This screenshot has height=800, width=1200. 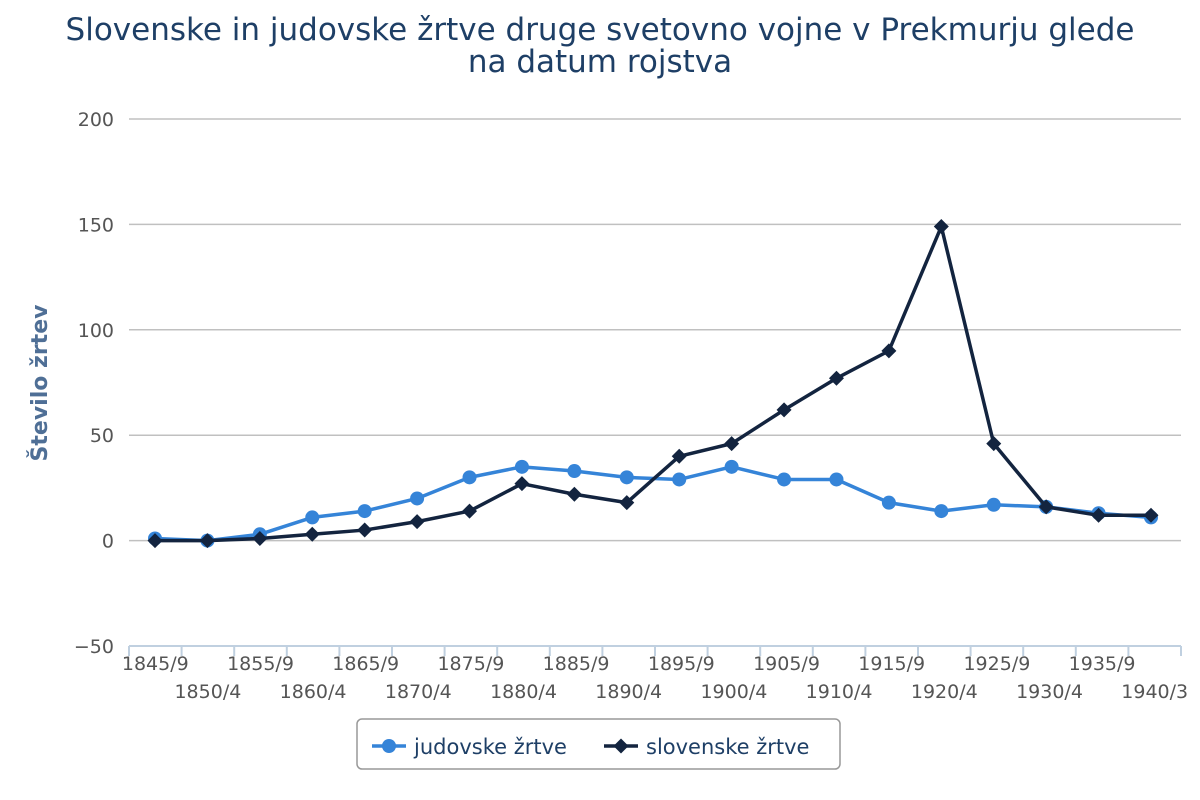 I want to click on x-tick-label: 1850/4, so click(x=207, y=692).